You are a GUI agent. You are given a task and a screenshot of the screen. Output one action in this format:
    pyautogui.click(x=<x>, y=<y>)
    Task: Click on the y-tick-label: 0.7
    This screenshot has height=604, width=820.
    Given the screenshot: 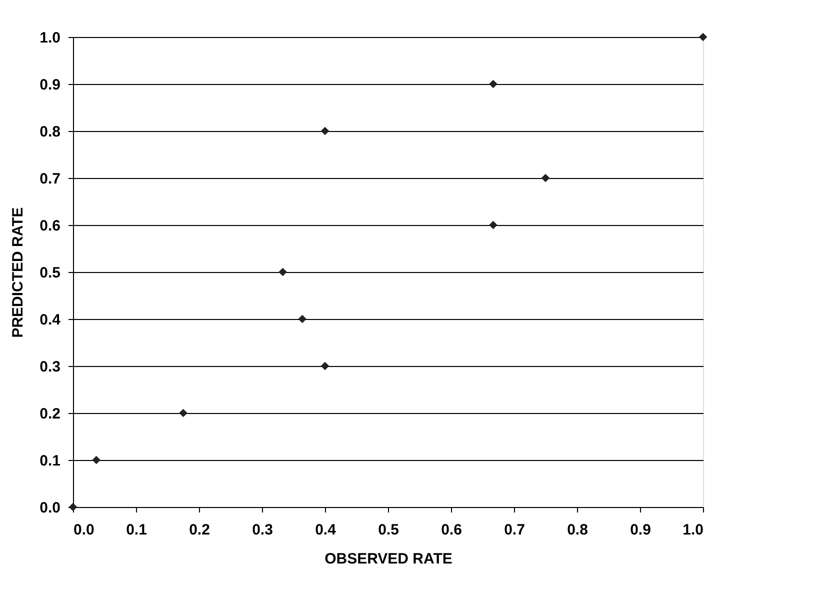 What is the action you would take?
    pyautogui.click(x=50, y=179)
    